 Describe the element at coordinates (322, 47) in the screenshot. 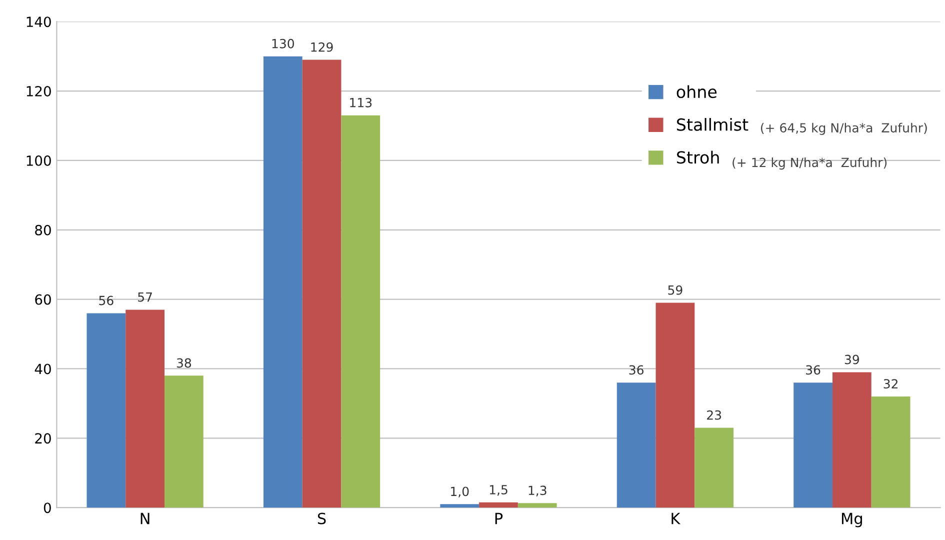

I see `data-label: 129` at that location.